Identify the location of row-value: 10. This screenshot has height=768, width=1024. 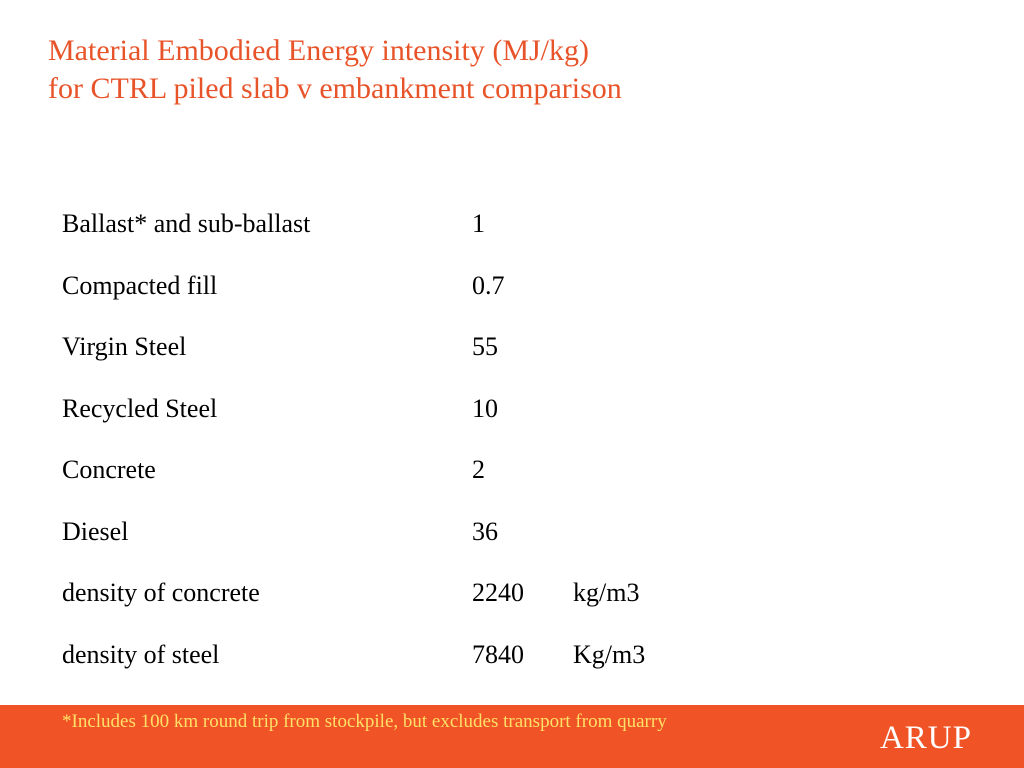
(485, 408).